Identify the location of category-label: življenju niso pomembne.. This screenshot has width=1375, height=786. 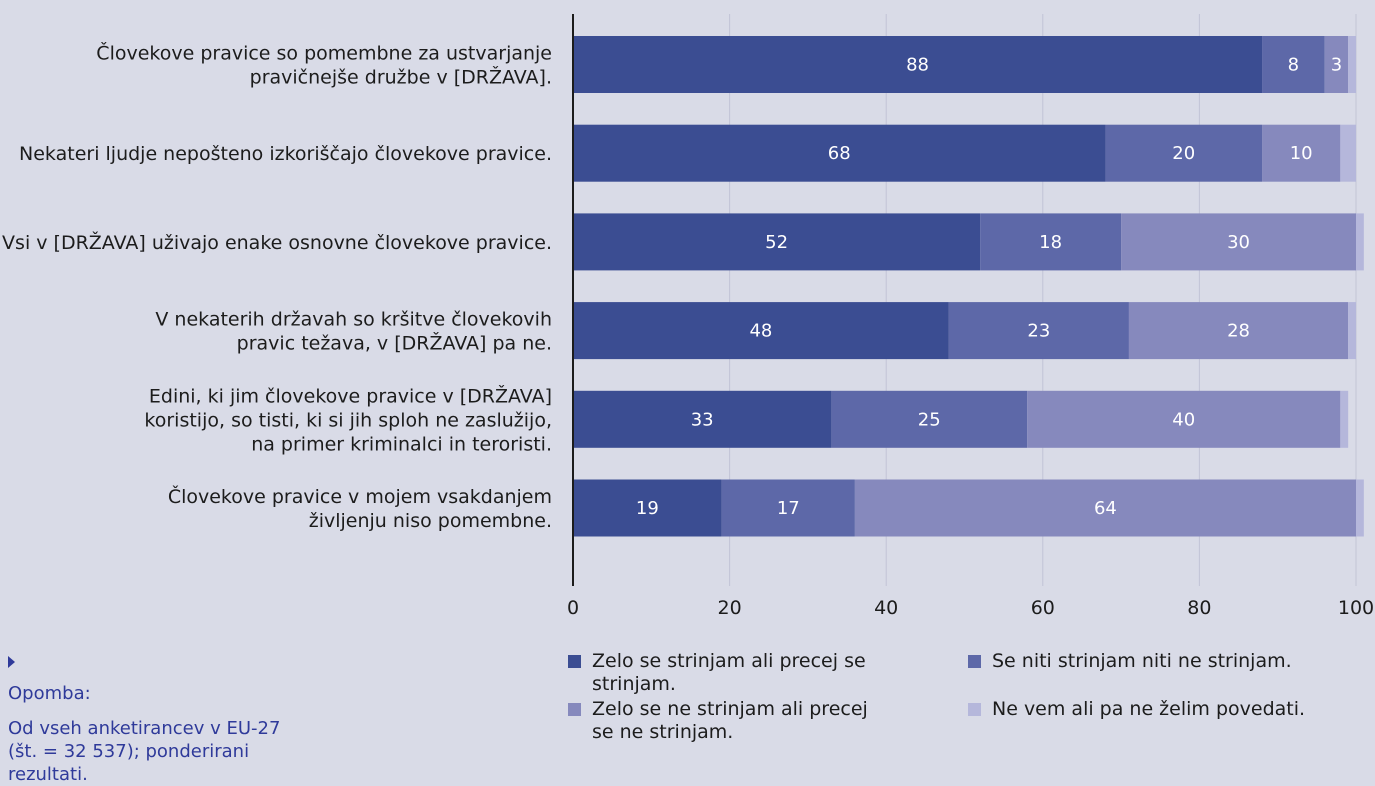
(430, 521).